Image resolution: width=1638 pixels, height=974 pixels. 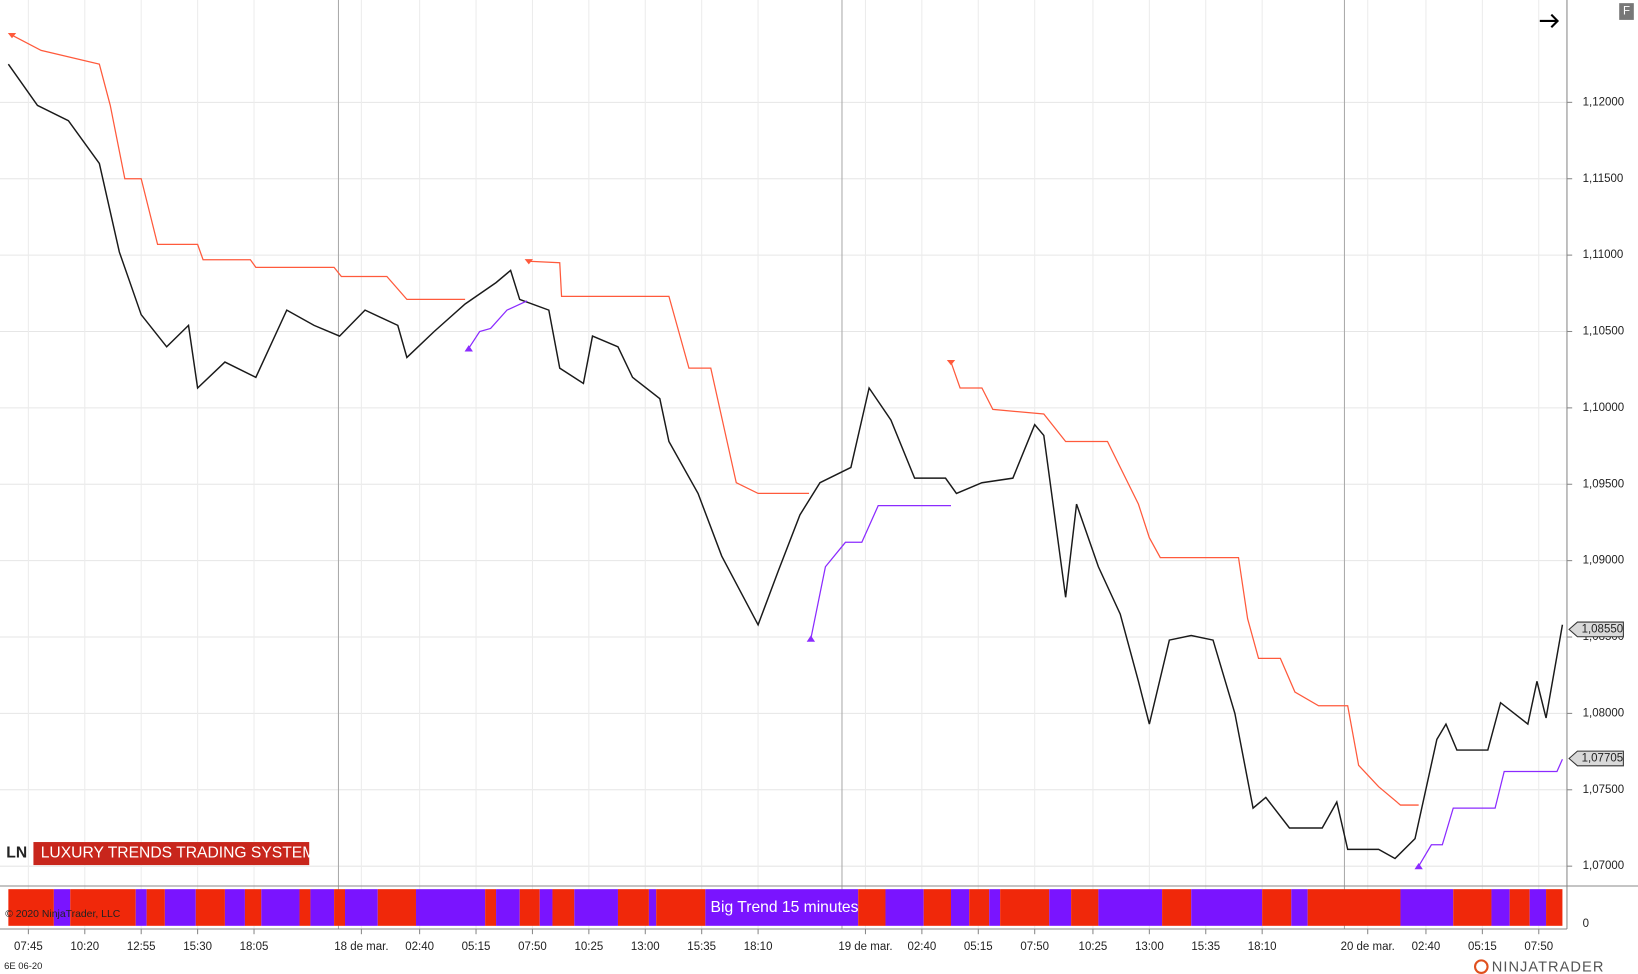 I want to click on y-tick-label: 1,10500, so click(x=1604, y=332).